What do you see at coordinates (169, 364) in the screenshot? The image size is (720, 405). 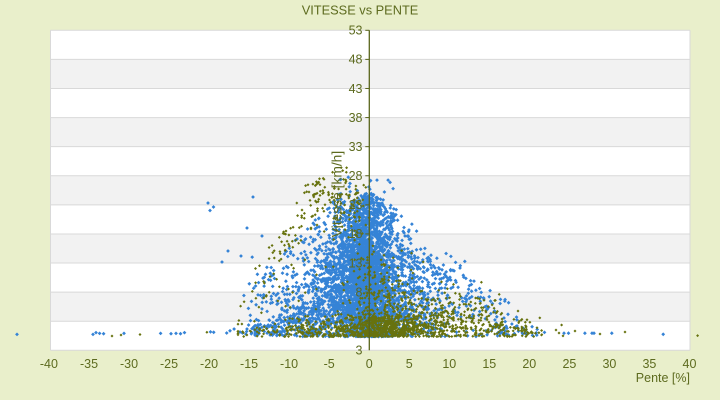 I see `svg-text: -25` at bounding box center [169, 364].